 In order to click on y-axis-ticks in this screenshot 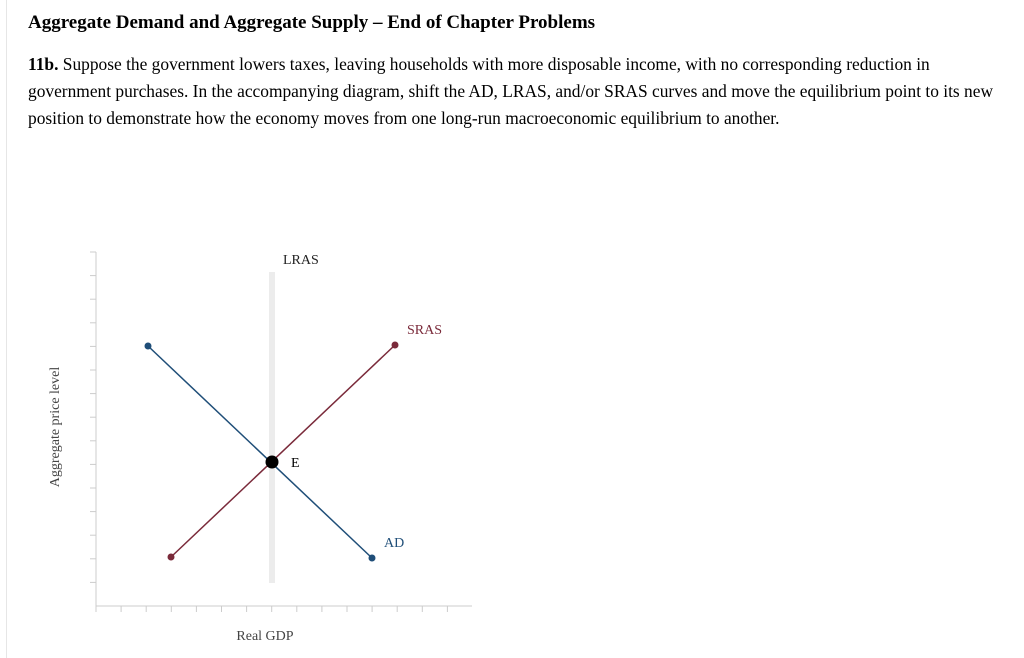, I will do `click(93, 417)`.